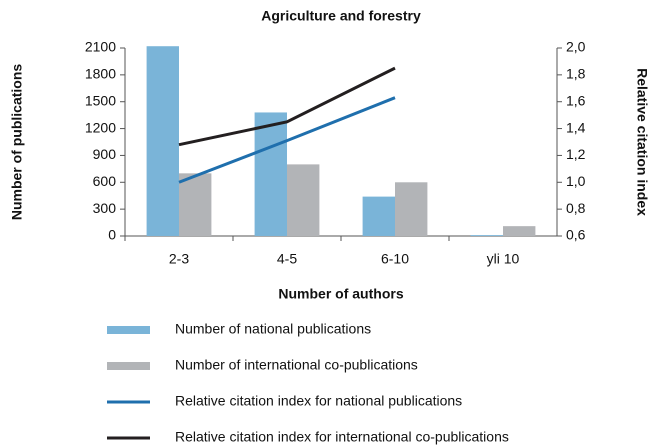 Image resolution: width=661 pixels, height=448 pixels. I want to click on y-tick-label: 300, so click(105, 208).